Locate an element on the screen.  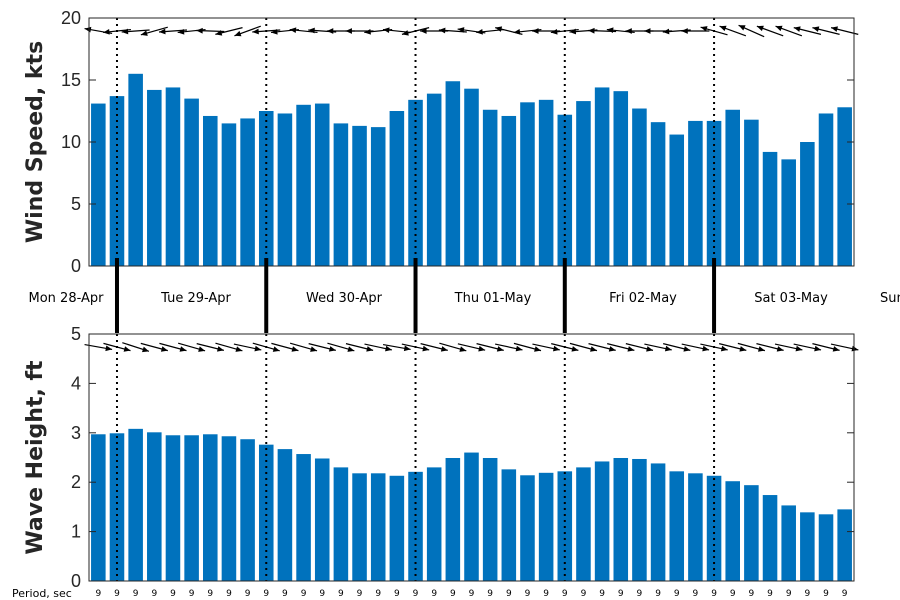
y-tick-label: 4 is located at coordinates (76, 383).